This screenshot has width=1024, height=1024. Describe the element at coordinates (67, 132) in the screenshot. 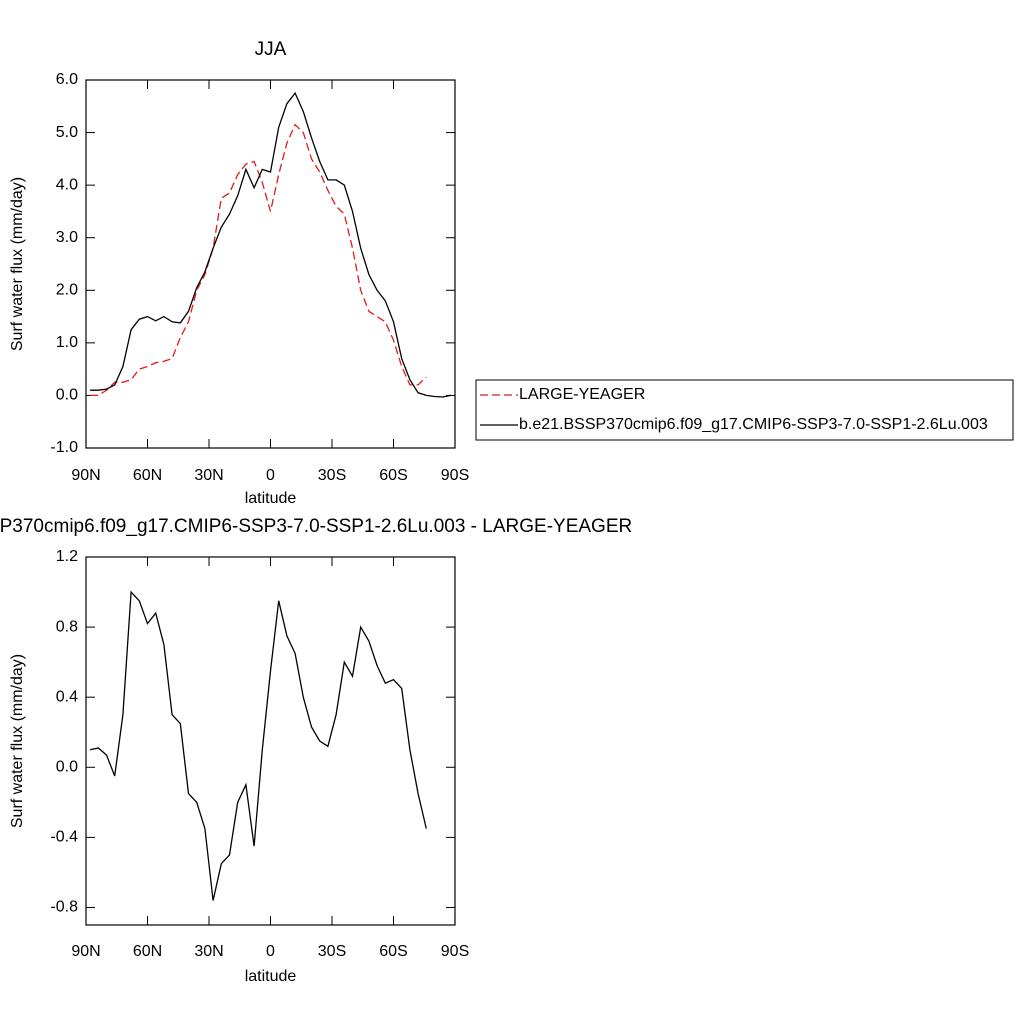

I see `y-tick-label: 5.0` at that location.